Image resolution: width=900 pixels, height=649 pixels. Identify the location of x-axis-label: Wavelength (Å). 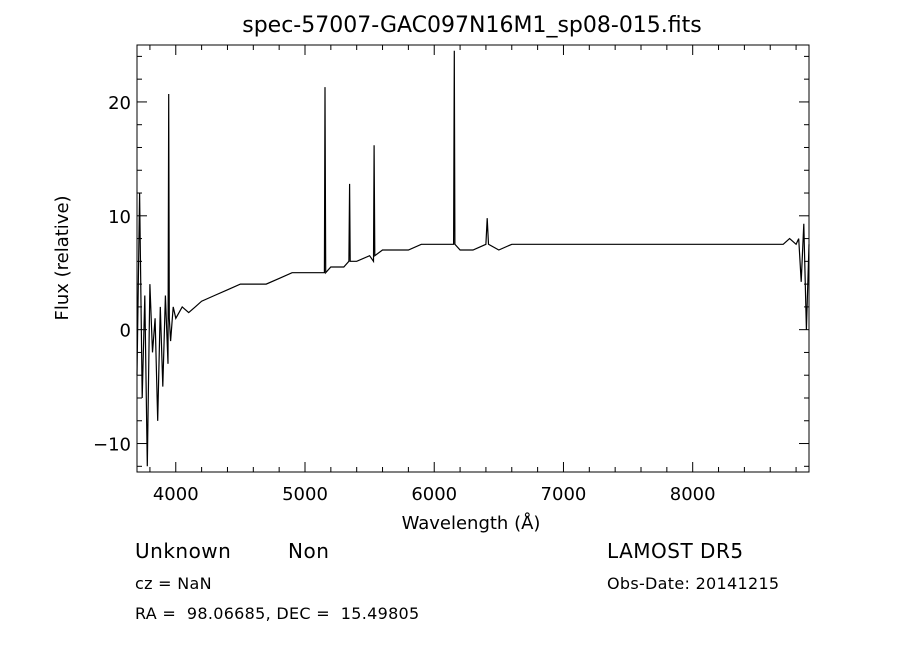
(471, 523).